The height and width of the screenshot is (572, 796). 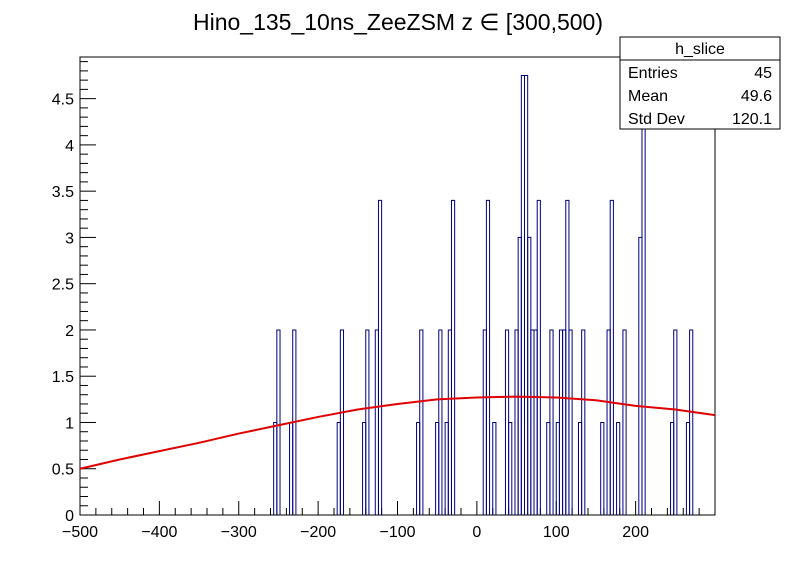 What do you see at coordinates (69, 146) in the screenshot?
I see `y-tick-label: 4` at bounding box center [69, 146].